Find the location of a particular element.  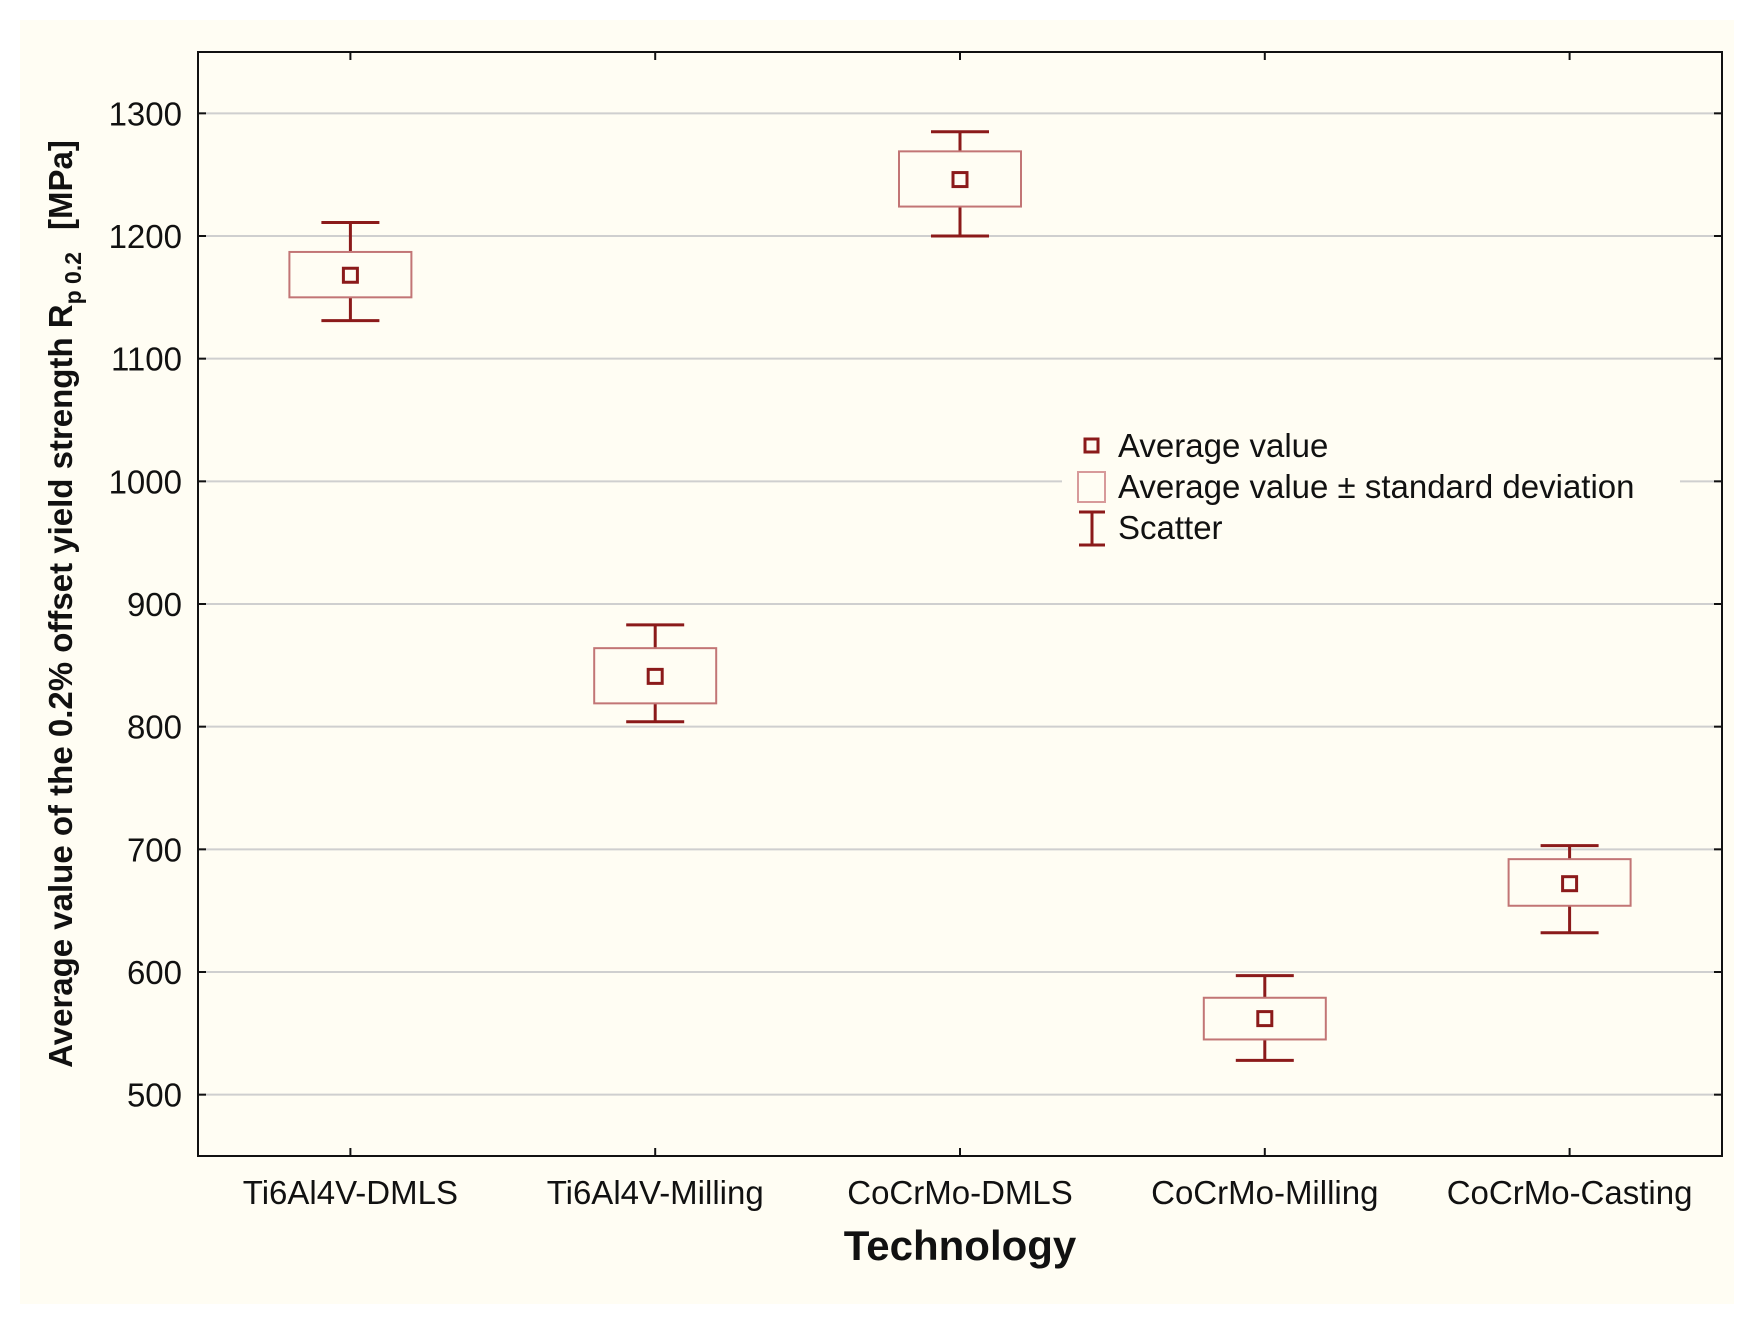

x-tick-label: CoCrMo-Milling is located at coordinates (1264, 1192).